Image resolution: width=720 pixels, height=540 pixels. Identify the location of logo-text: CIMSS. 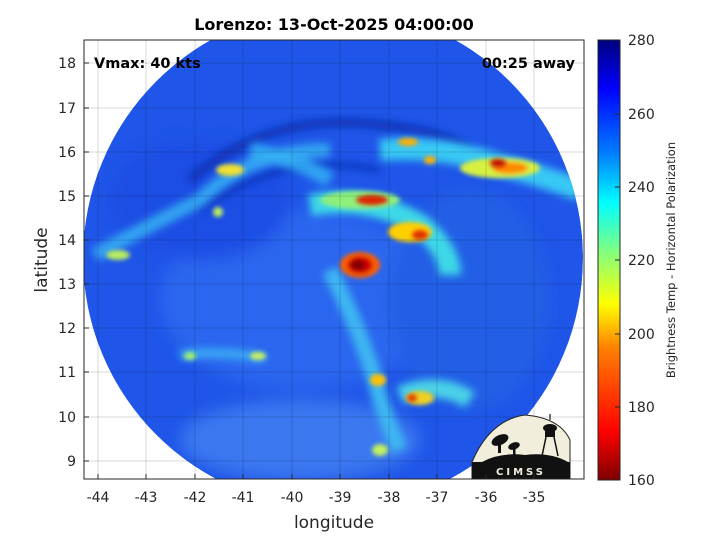
(521, 472).